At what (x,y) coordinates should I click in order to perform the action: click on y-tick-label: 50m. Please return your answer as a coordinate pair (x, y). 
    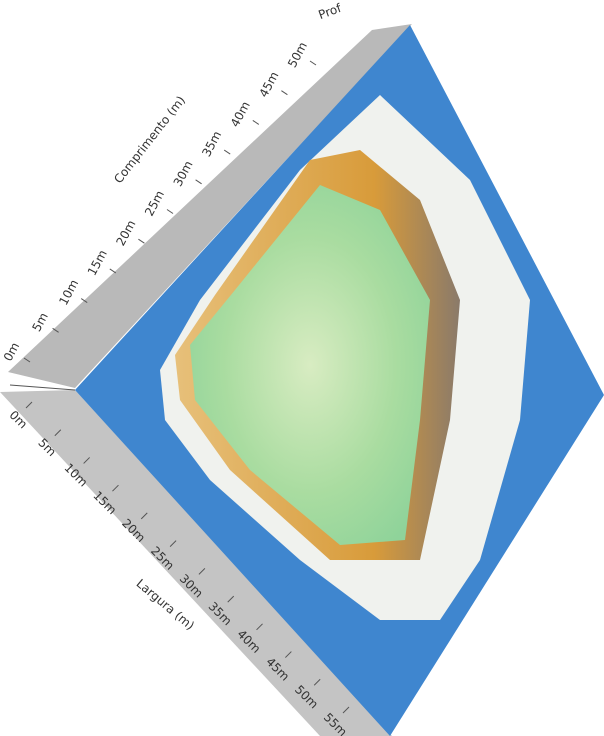
    Looking at the image, I should click on (297, 55).